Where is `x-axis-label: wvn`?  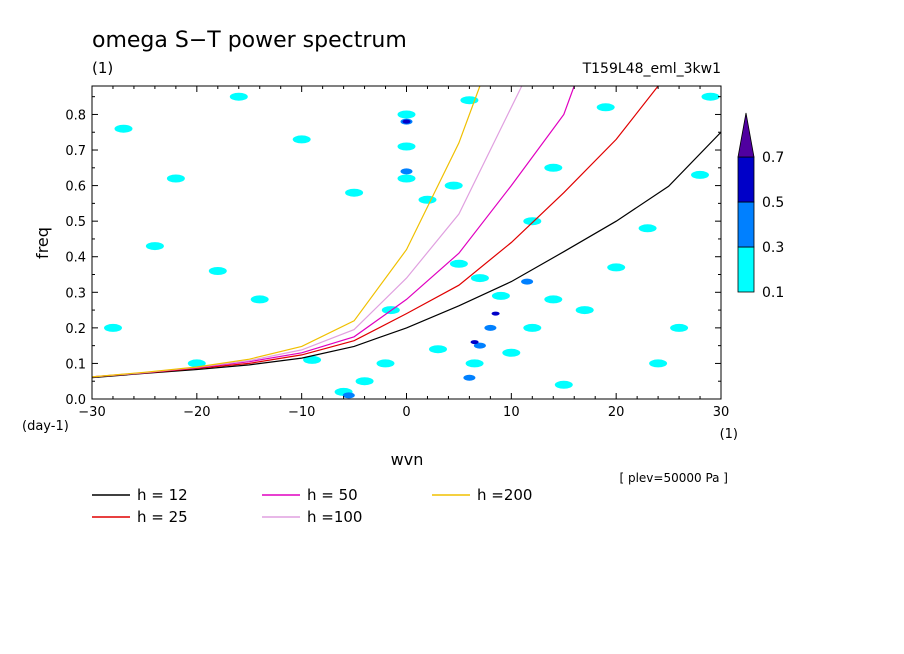 x-axis-label: wvn is located at coordinates (407, 459).